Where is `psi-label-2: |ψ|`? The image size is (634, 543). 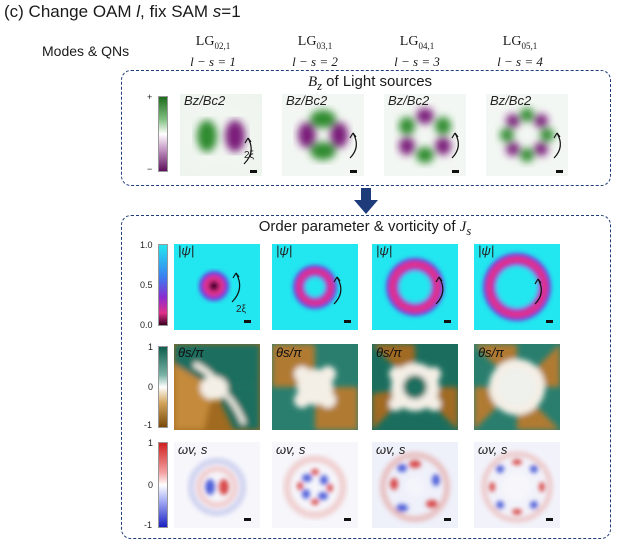
psi-label-2: |ψ| is located at coordinates (284, 250).